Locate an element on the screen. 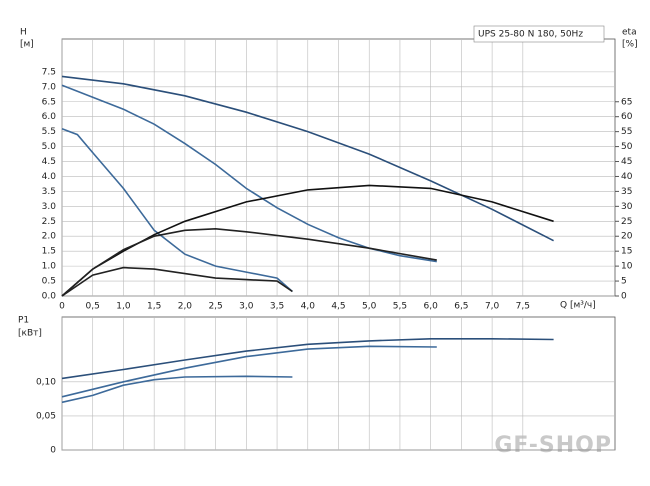 The image size is (650, 486). y-tick-label: 1.0 is located at coordinates (49, 267).